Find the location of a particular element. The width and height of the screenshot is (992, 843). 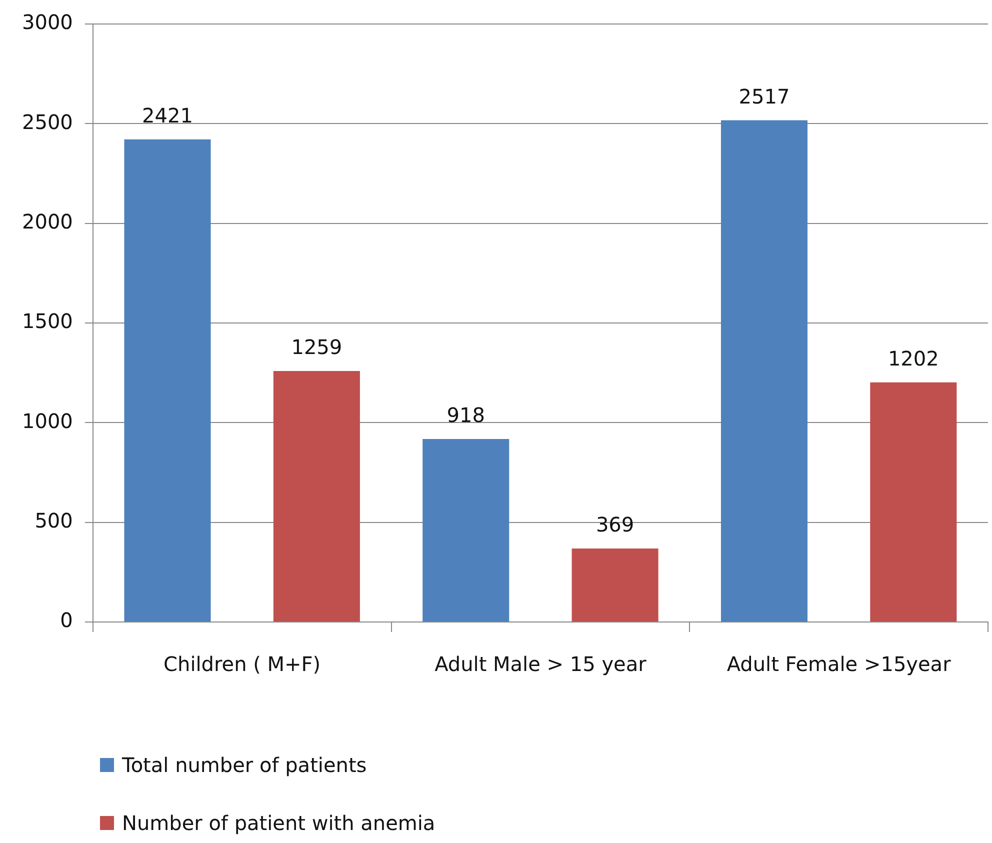

x-tick-label: Adult Female >15year is located at coordinates (839, 664).